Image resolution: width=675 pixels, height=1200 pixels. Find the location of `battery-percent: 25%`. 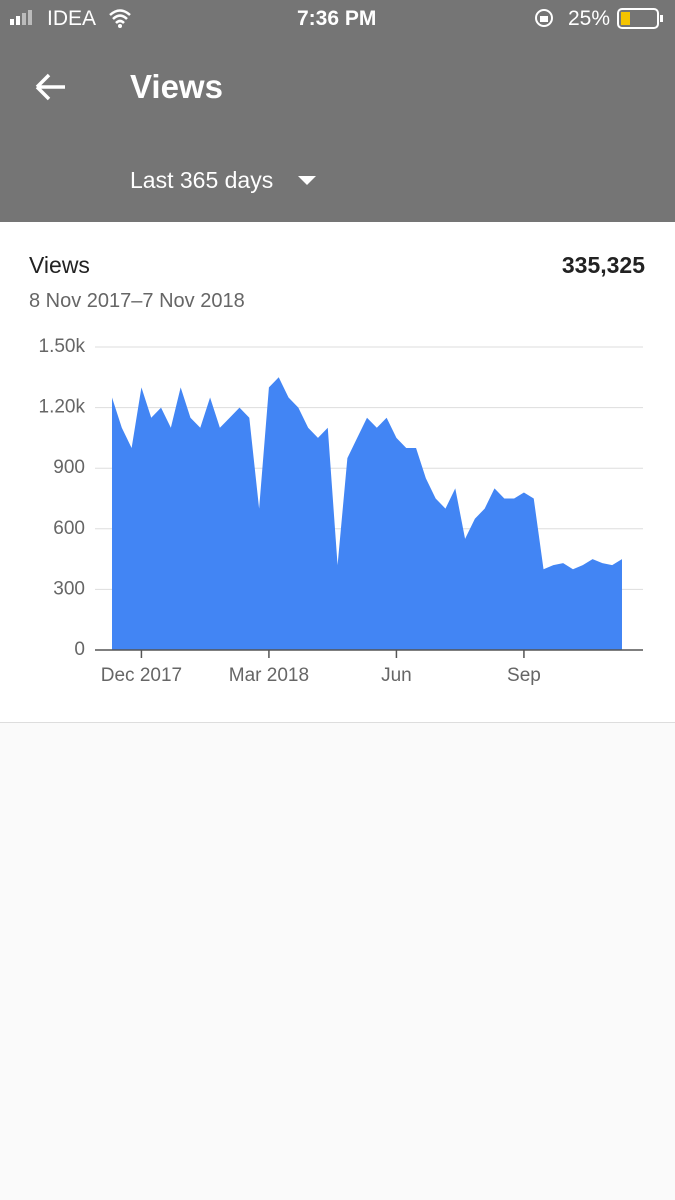

battery-percent: 25% is located at coordinates (589, 18).